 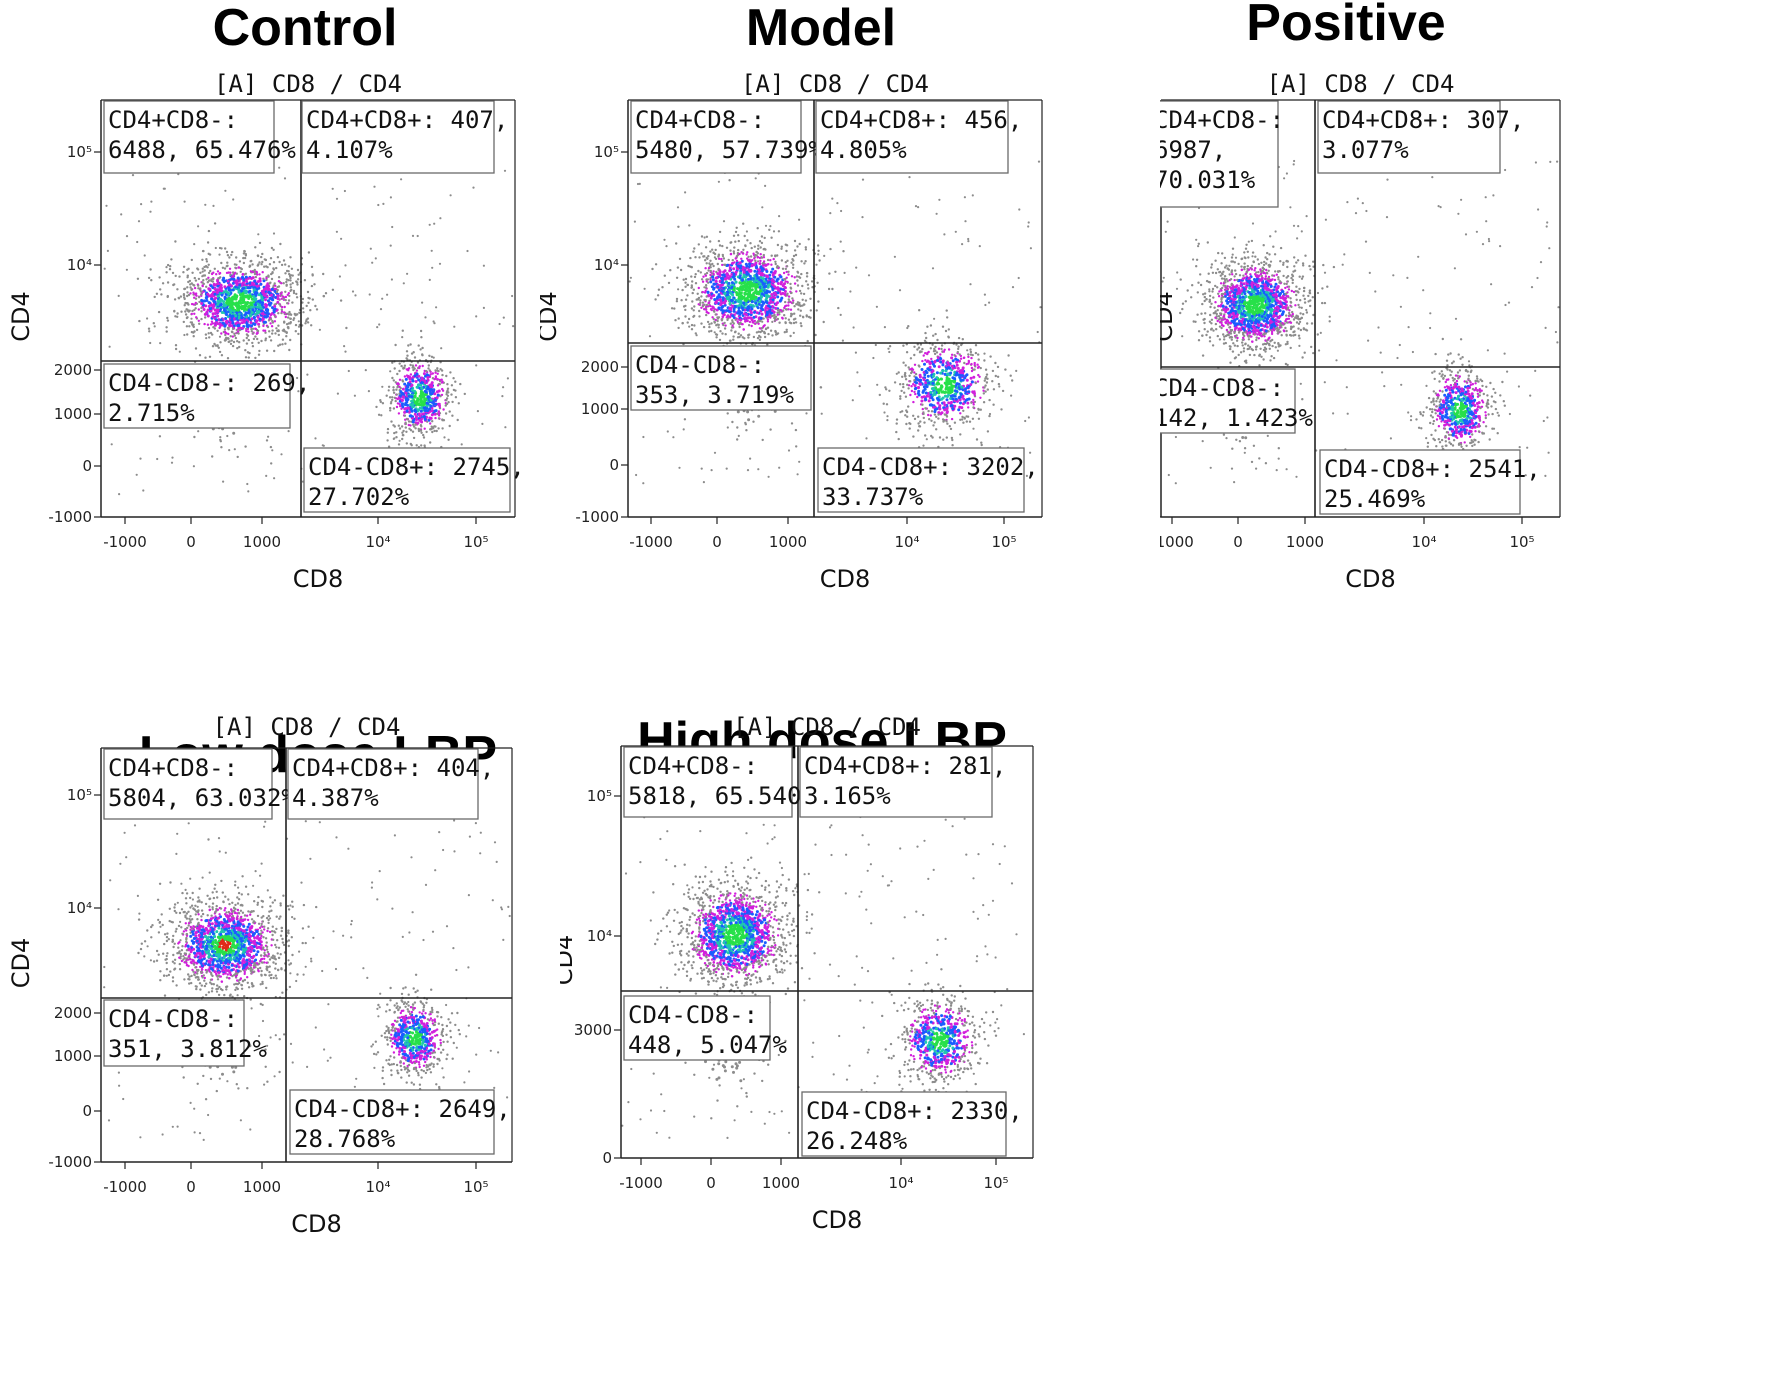 What do you see at coordinates (921, 120) in the screenshot?
I see `quadrant-stat-cd4-cd8: CD4+CD8+: 456,` at bounding box center [921, 120].